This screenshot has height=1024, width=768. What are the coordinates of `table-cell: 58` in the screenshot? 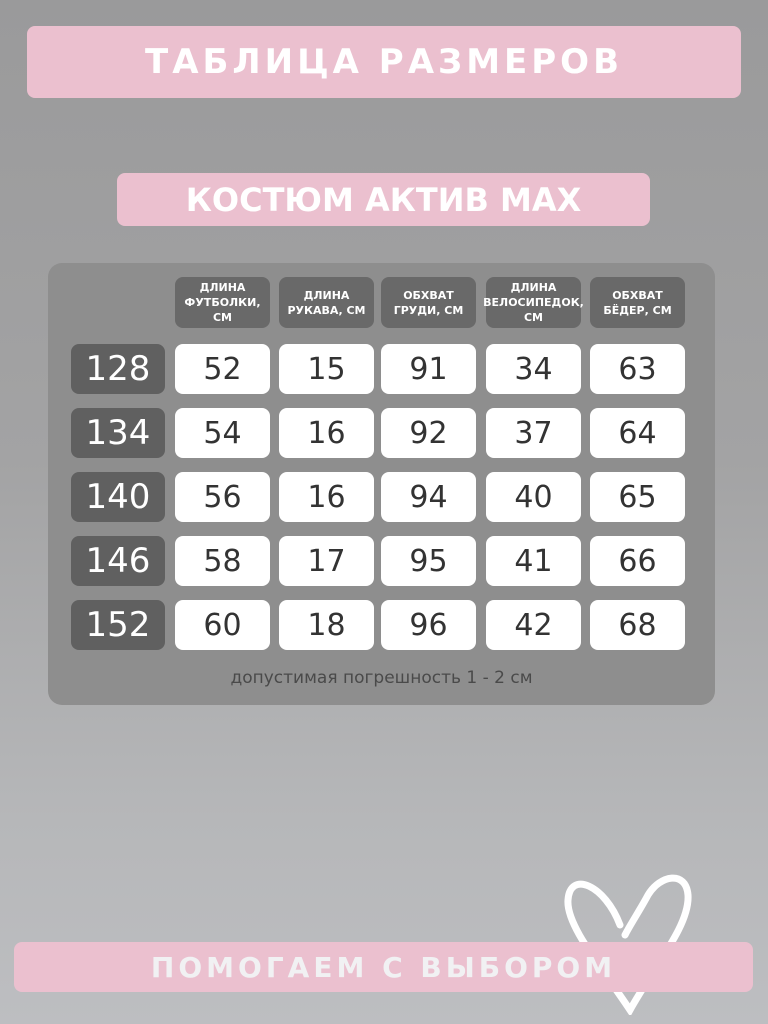 It's located at (222, 561).